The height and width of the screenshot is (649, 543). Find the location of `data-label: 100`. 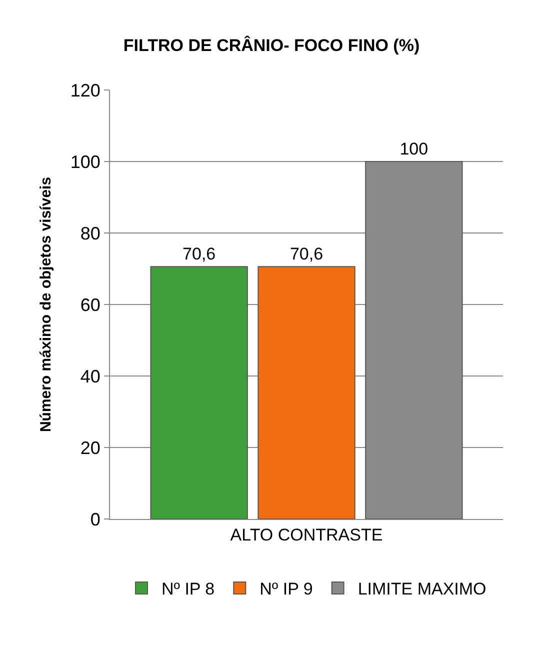

data-label: 100 is located at coordinates (414, 149).